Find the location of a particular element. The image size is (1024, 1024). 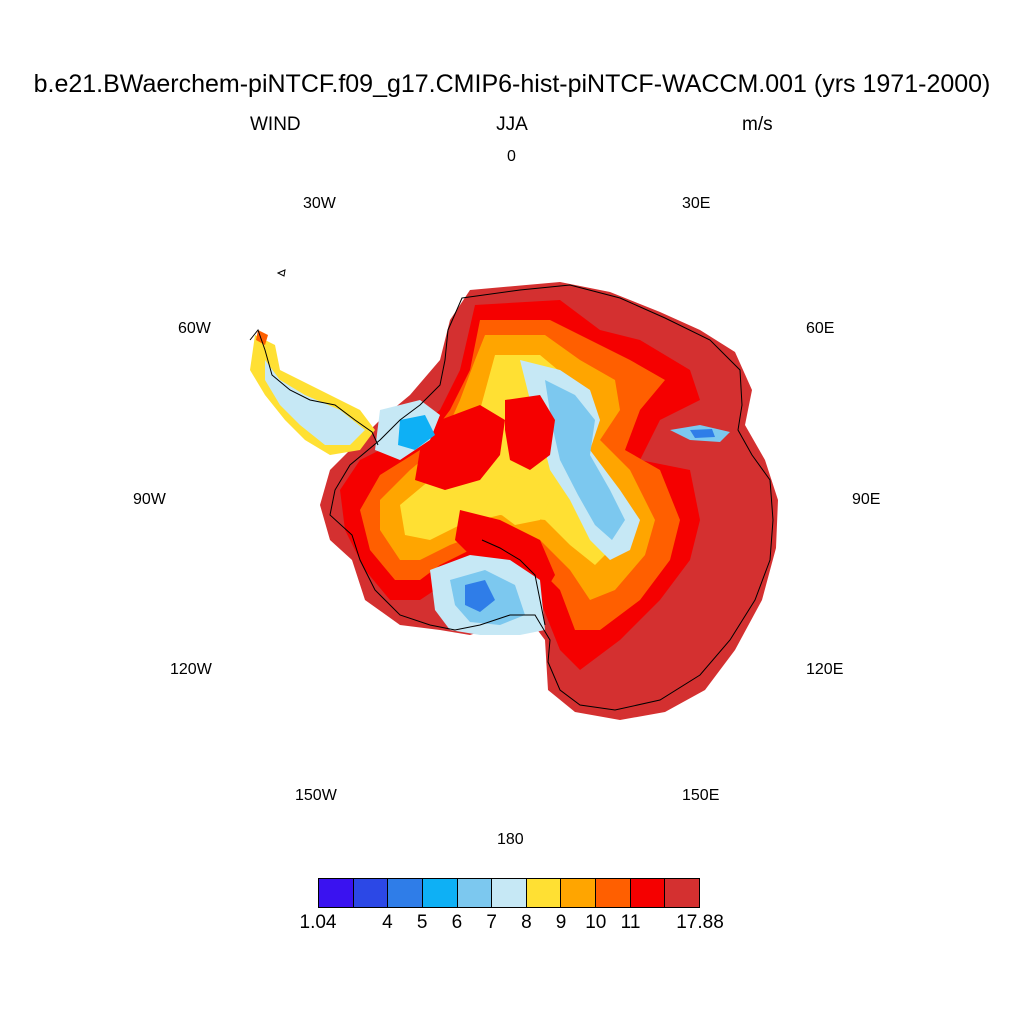

colorbar-label: 1.04 is located at coordinates (318, 922).